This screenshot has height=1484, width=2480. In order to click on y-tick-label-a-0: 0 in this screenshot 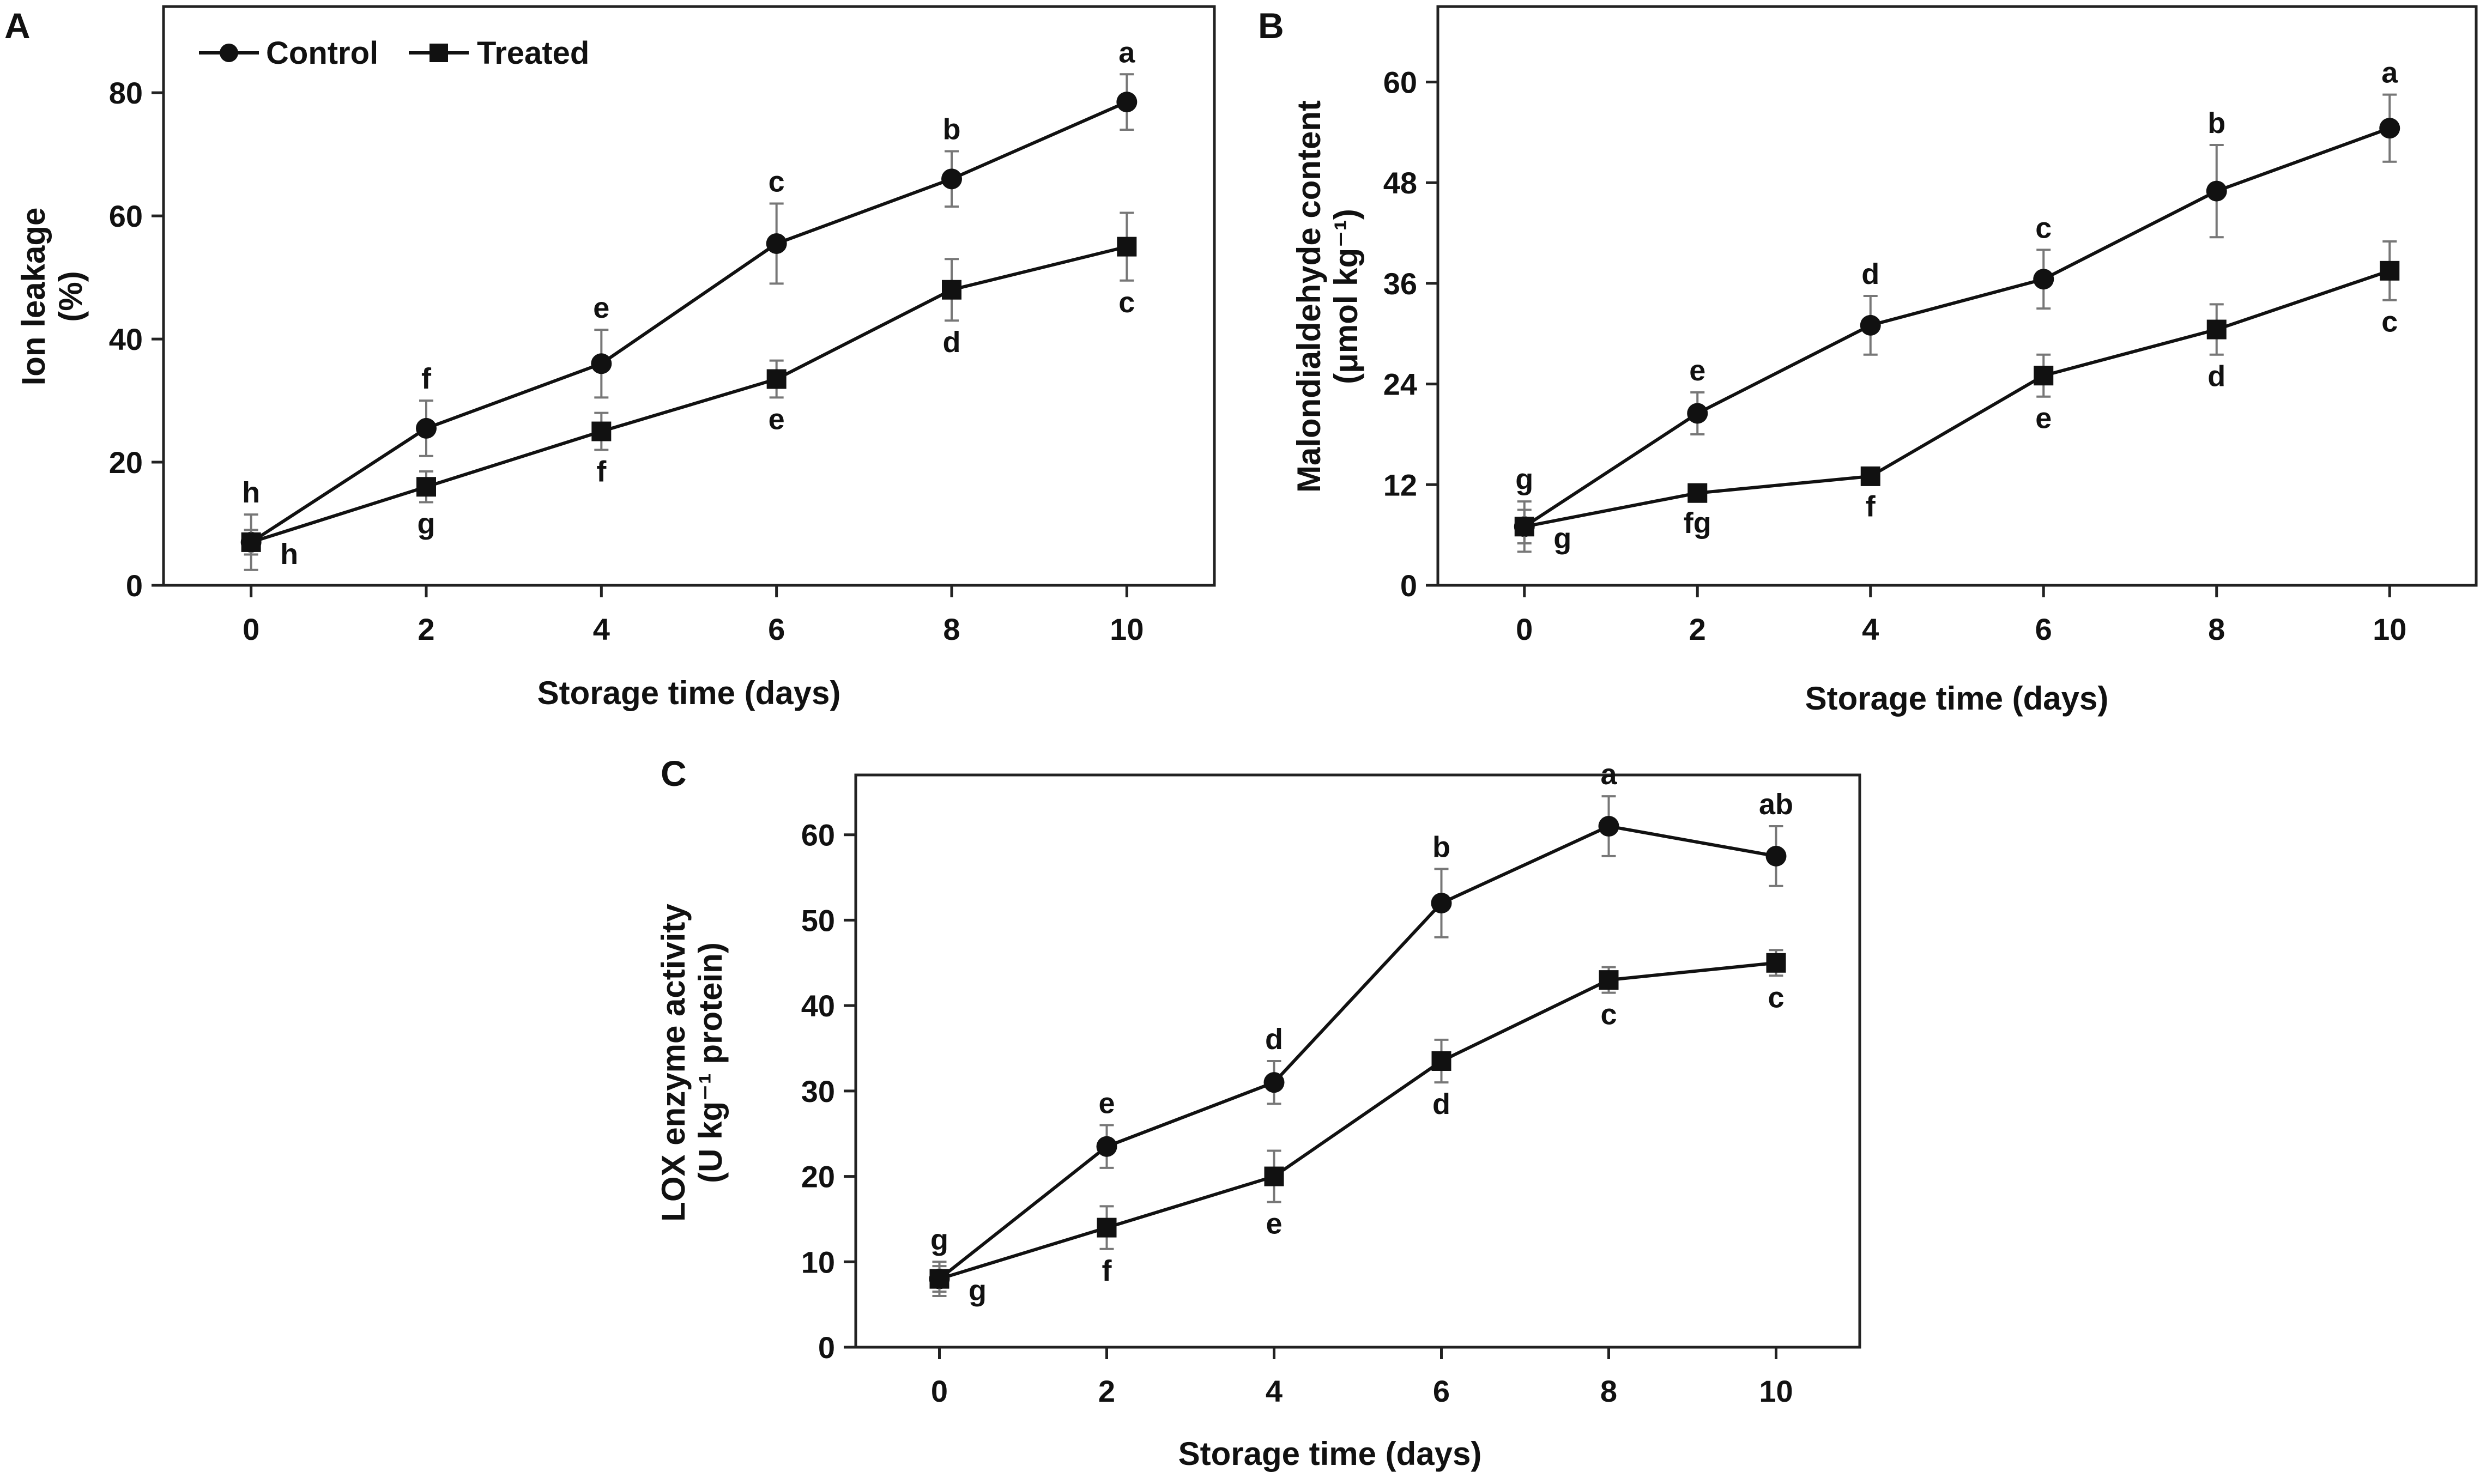, I will do `click(134, 585)`.